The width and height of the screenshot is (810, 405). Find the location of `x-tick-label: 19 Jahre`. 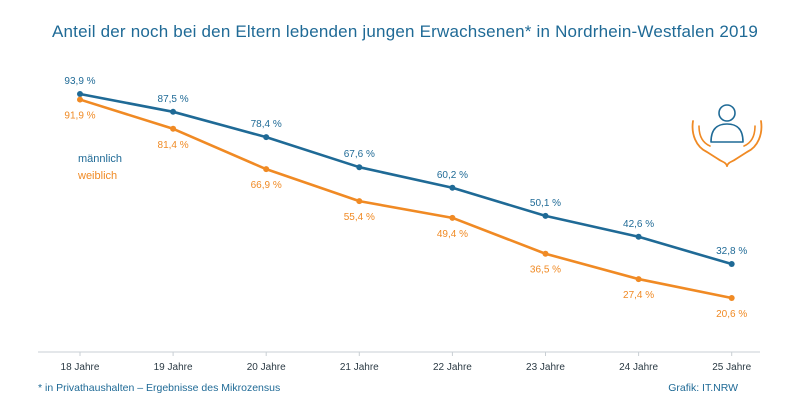

x-tick-label: 19 Jahre is located at coordinates (173, 367).